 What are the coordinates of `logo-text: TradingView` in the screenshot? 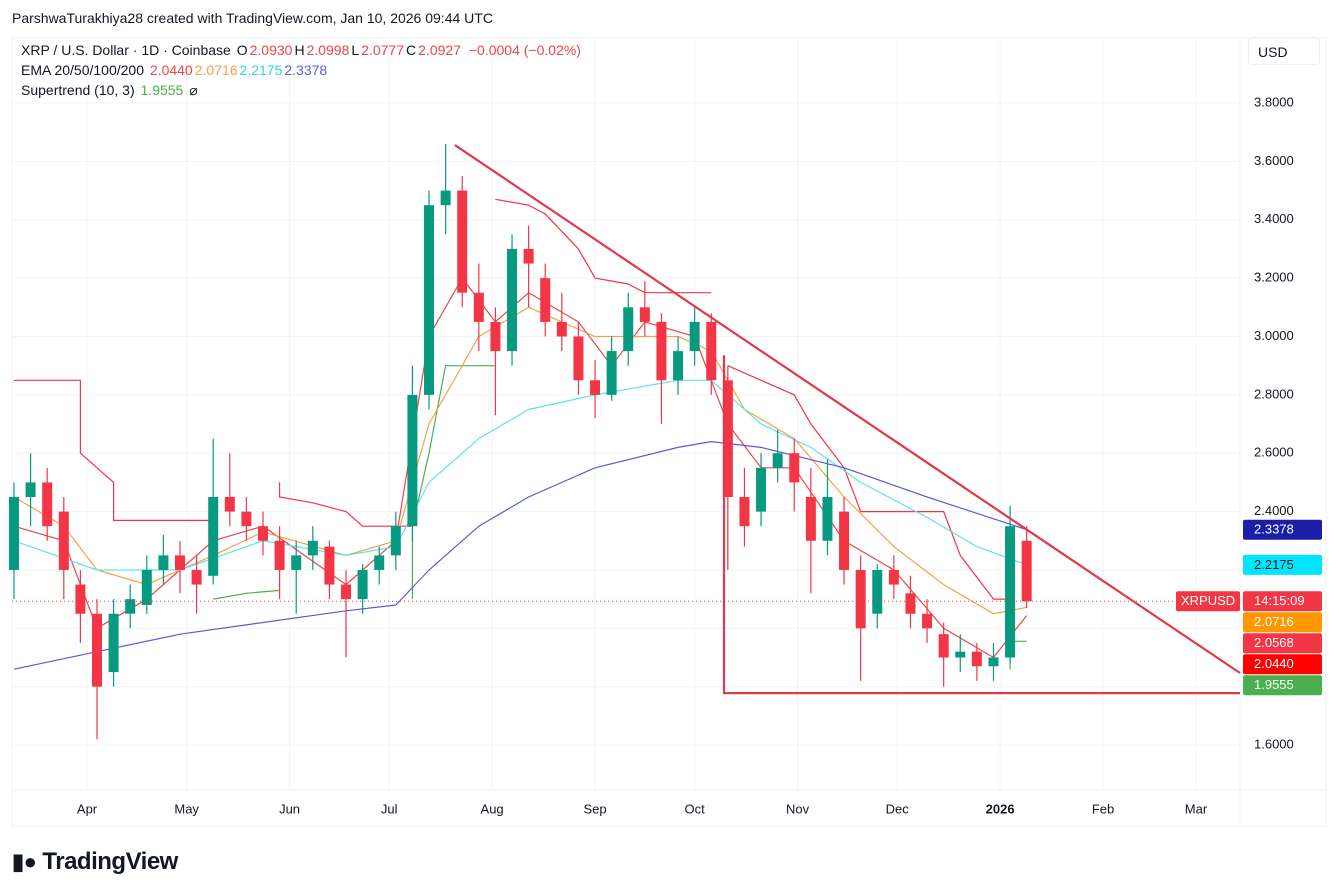 It's located at (110, 861).